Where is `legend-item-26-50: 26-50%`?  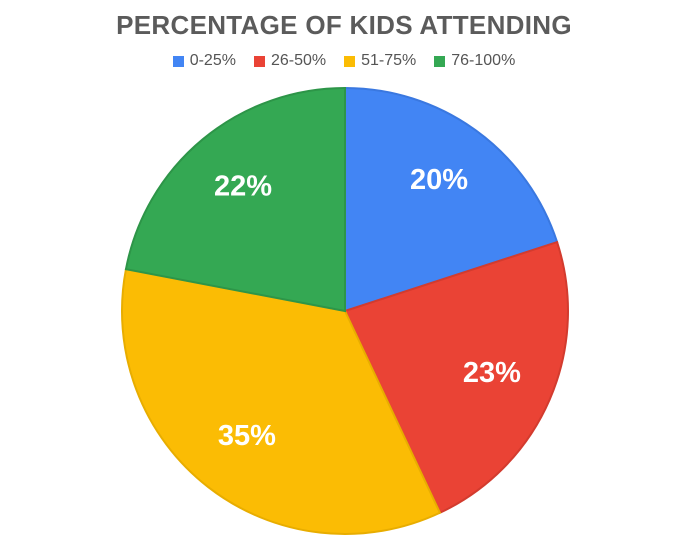
legend-item-26-50: 26-50% is located at coordinates (290, 61).